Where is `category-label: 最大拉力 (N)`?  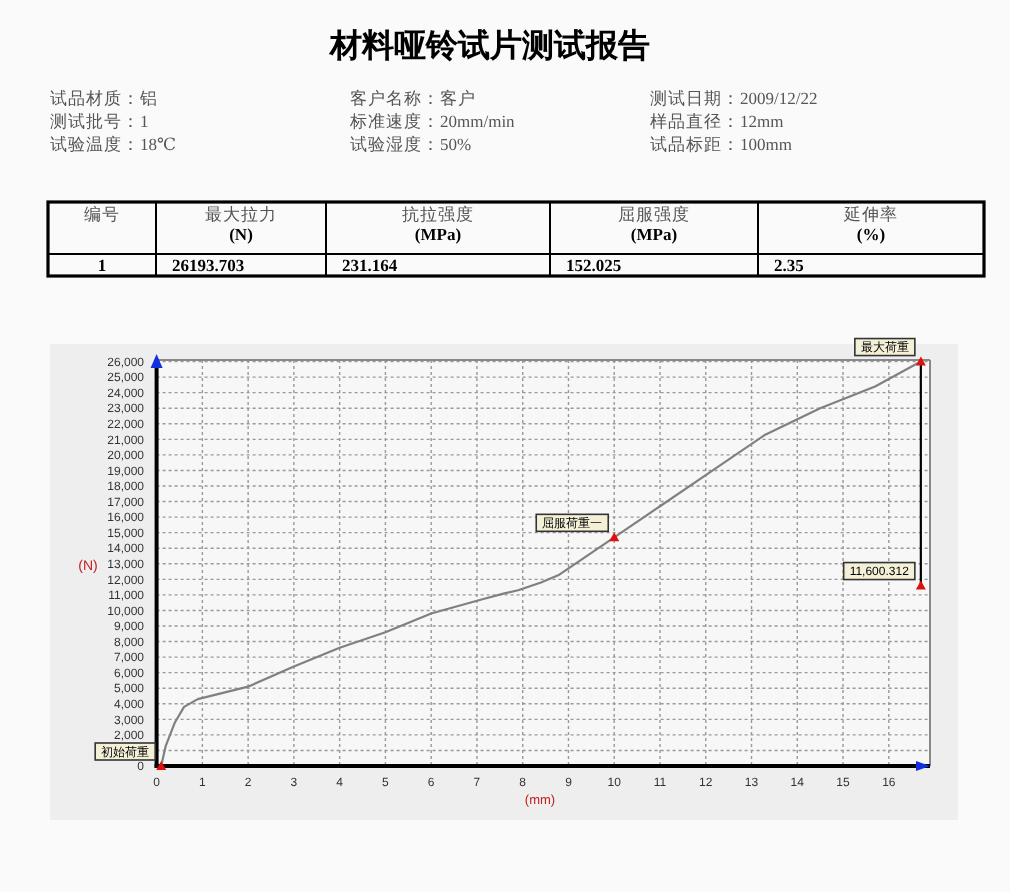
category-label: 最大拉力 (N) is located at coordinates (241, 224).